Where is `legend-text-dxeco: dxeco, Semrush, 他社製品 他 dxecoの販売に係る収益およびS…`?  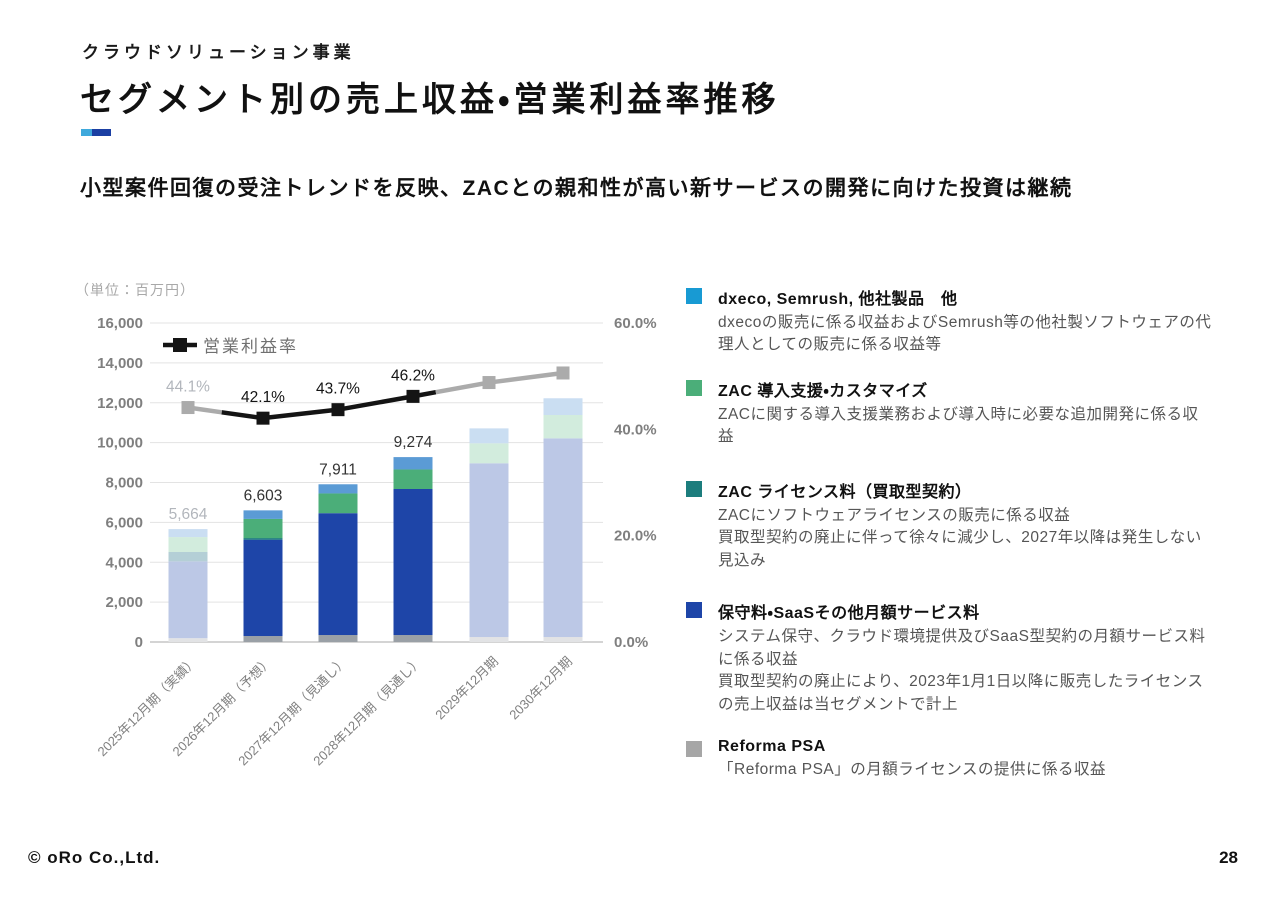
legend-text-dxeco: dxeco, Semrush, 他社製品 他 dxecoの販売に係る収益およびS… is located at coordinates (966, 321).